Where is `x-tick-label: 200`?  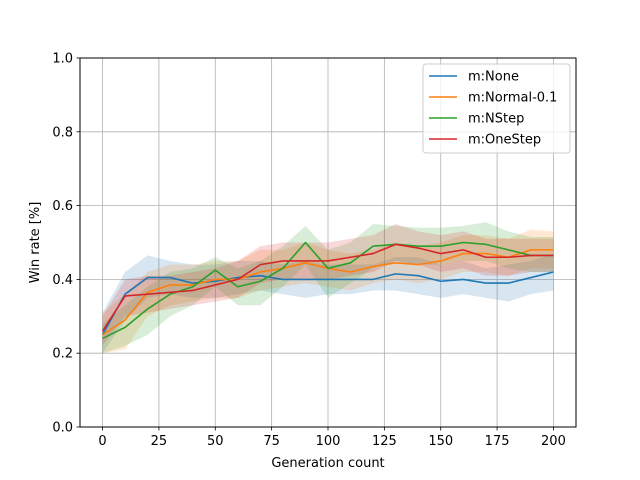 x-tick-label: 200 is located at coordinates (553, 441).